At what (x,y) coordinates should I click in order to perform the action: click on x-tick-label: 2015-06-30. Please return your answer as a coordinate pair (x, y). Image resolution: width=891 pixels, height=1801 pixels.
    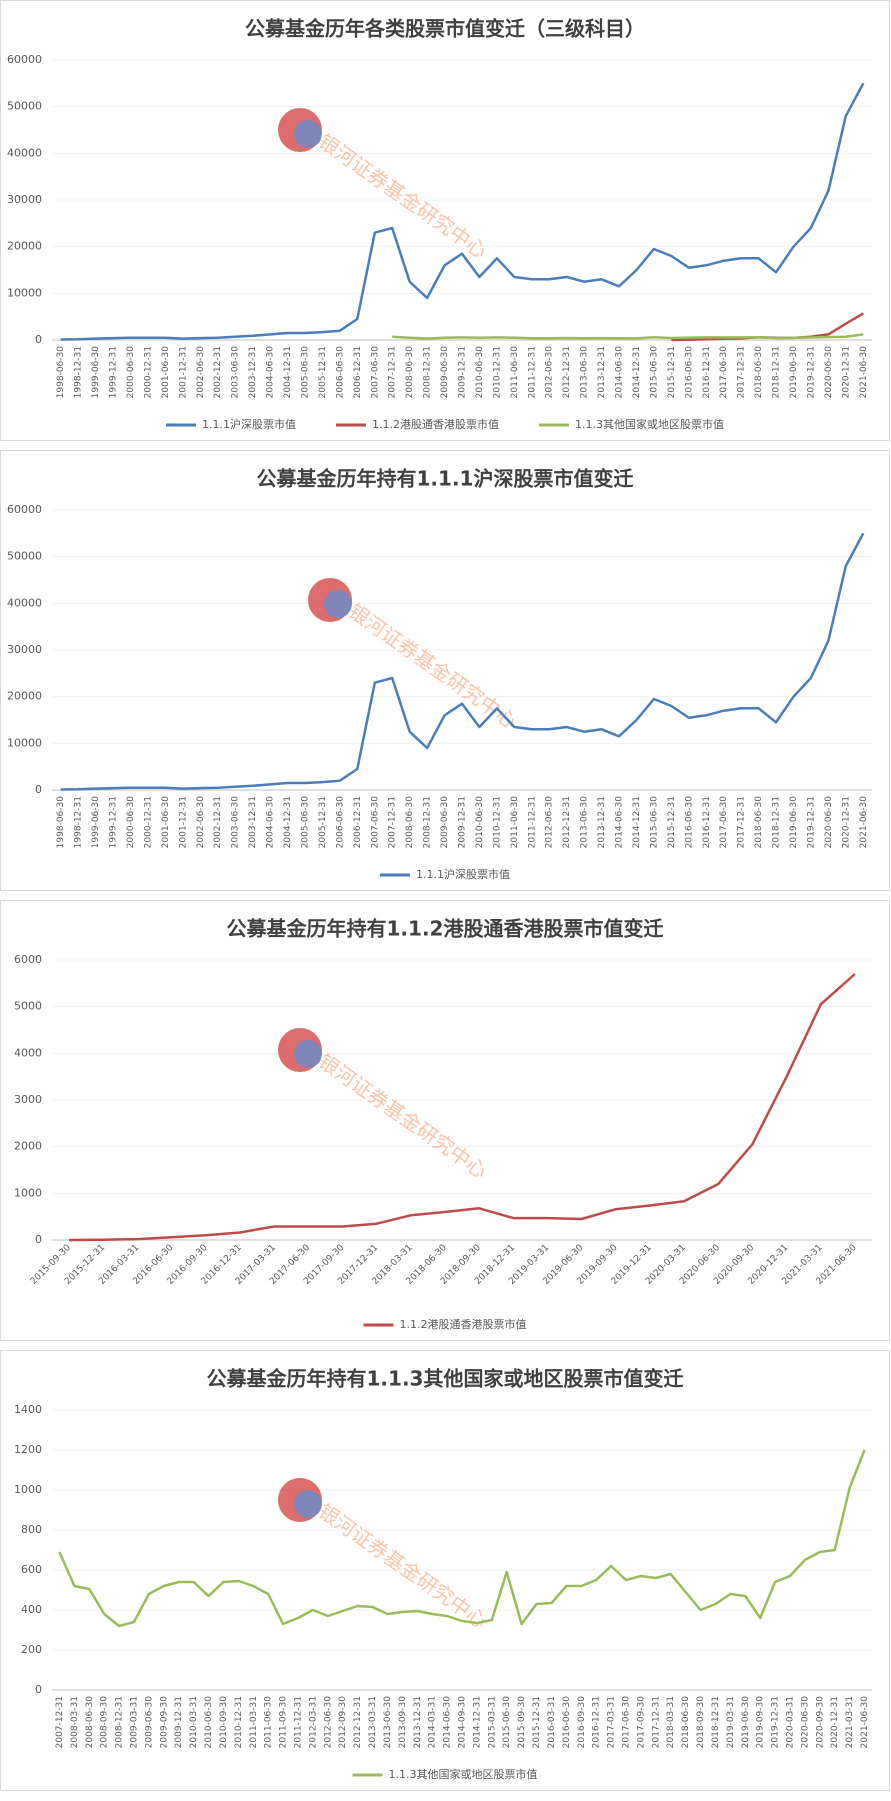
    Looking at the image, I should click on (654, 372).